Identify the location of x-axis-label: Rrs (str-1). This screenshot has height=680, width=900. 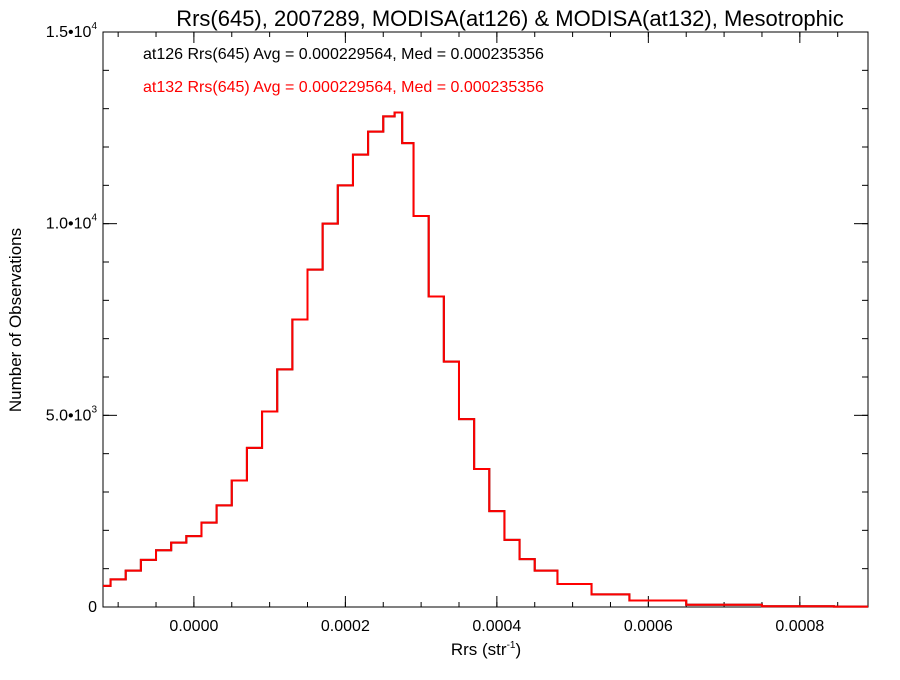
(486, 649).